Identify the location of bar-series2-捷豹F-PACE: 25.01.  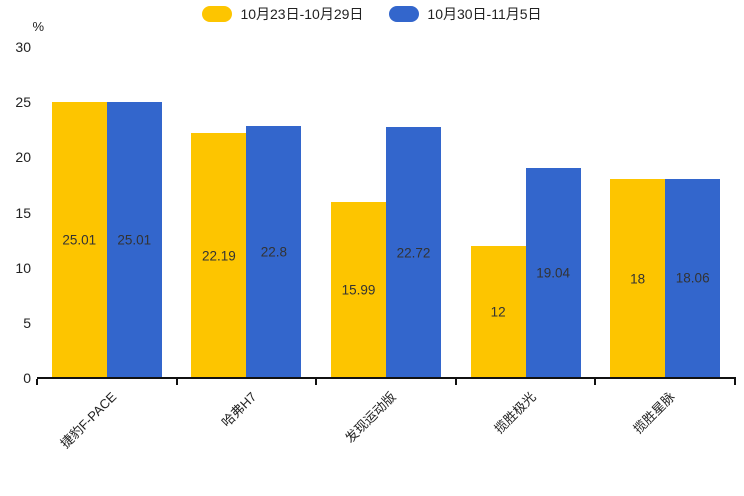
(134, 240).